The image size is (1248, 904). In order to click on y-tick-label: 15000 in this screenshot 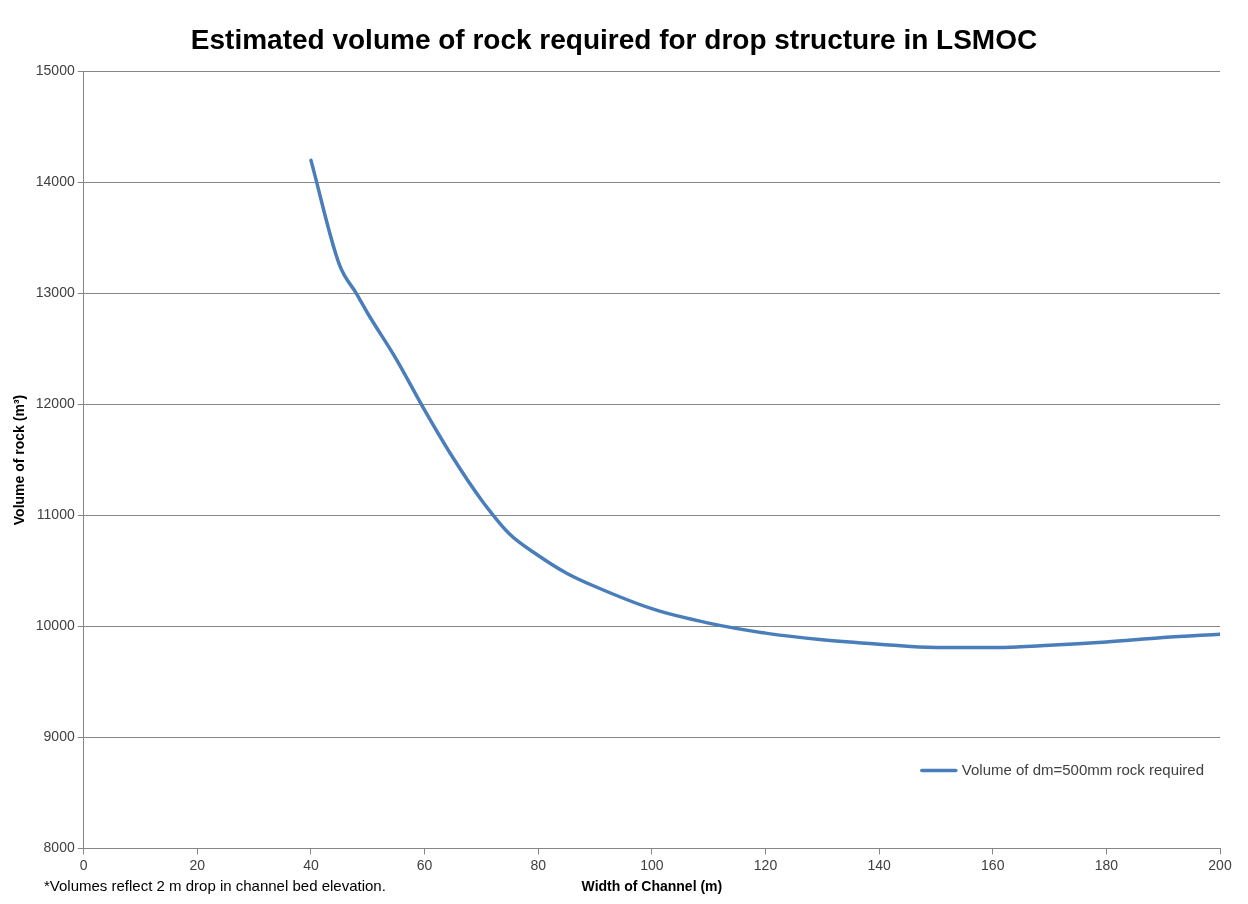, I will do `click(55, 70)`.